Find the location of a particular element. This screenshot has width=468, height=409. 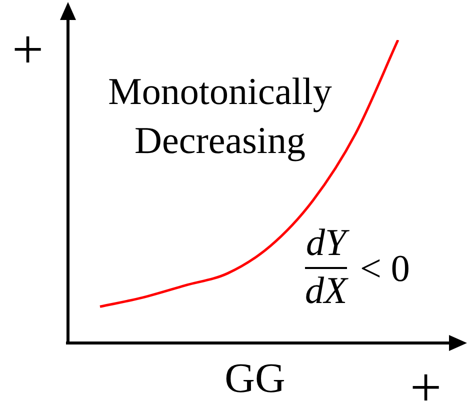

x-axis-title: GG is located at coordinates (255, 379).